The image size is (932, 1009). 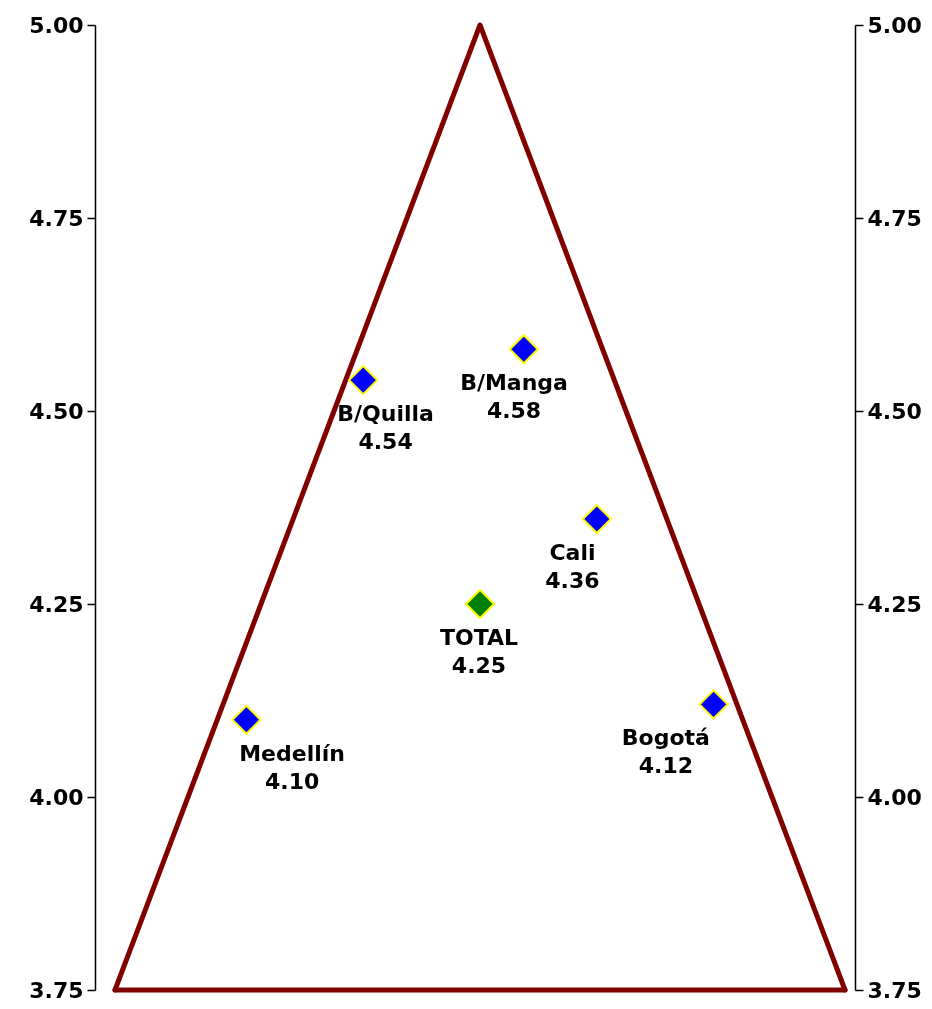 What do you see at coordinates (894, 604) in the screenshot?
I see `y2-tick-label: 4.25` at bounding box center [894, 604].